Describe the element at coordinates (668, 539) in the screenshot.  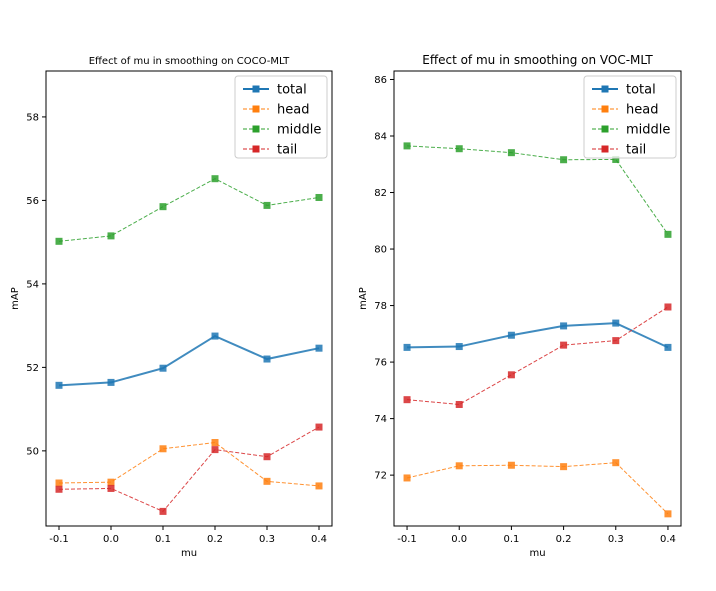
I see `x-tick-label: 0.4` at that location.